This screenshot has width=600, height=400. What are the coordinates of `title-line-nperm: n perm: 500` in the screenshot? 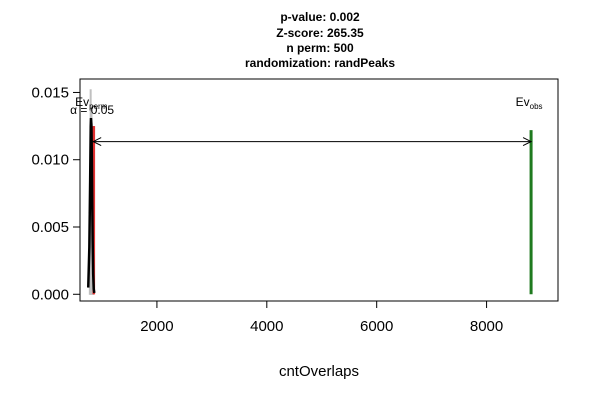 It's located at (320, 48).